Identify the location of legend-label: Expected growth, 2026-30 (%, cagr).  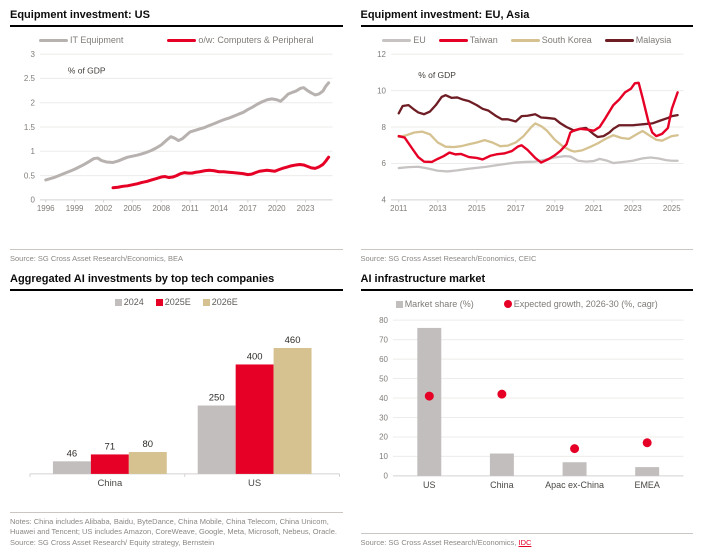
(585, 304).